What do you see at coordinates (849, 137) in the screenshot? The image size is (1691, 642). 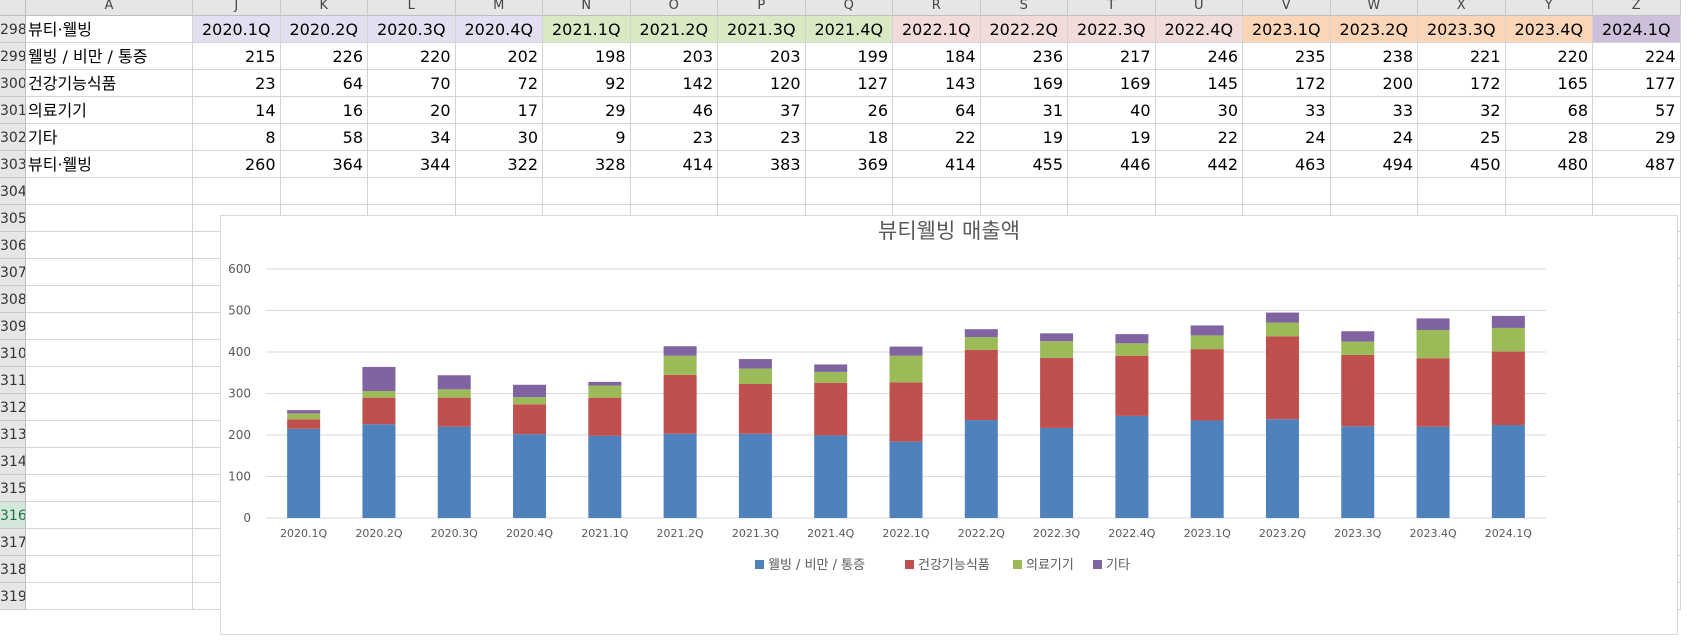 I see `cell-value: 18` at bounding box center [849, 137].